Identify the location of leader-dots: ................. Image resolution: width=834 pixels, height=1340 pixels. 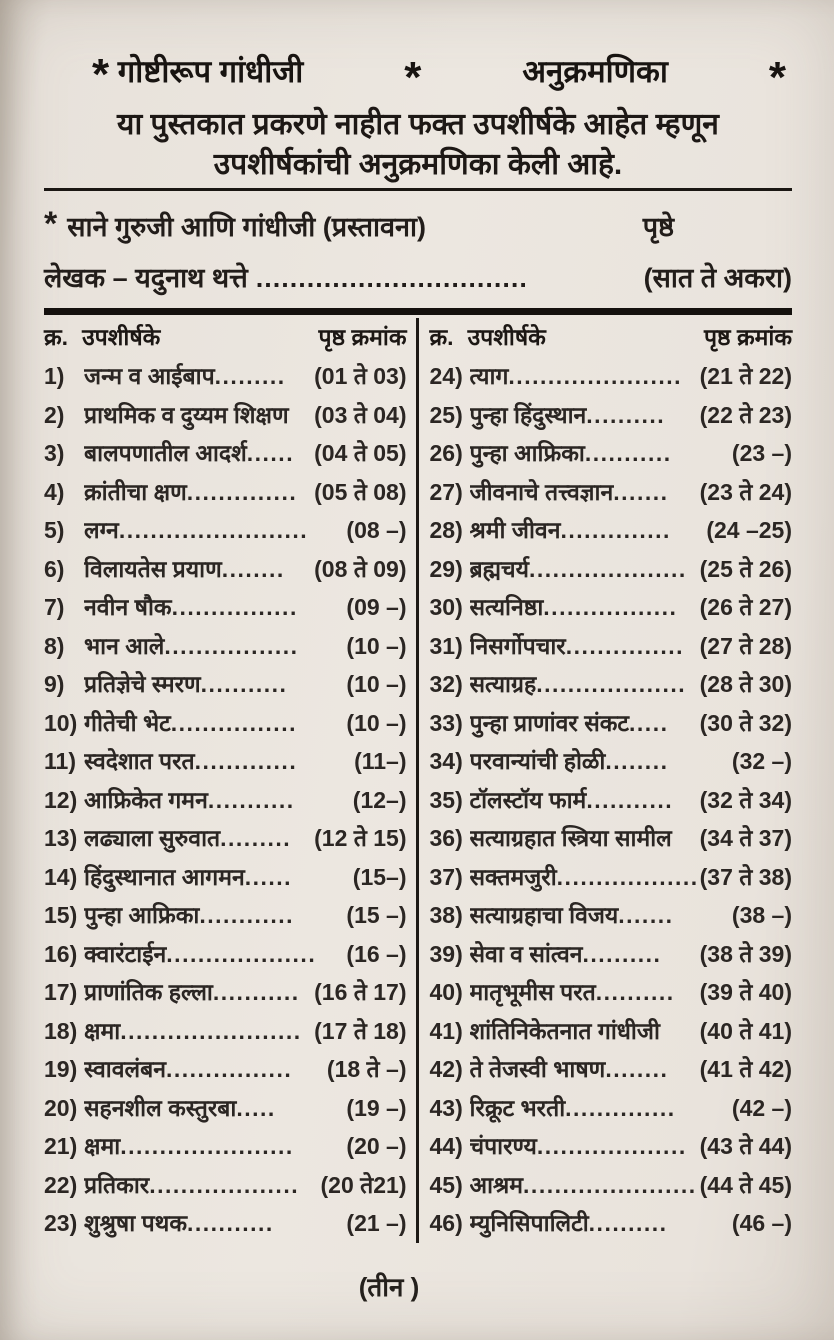
(234, 607).